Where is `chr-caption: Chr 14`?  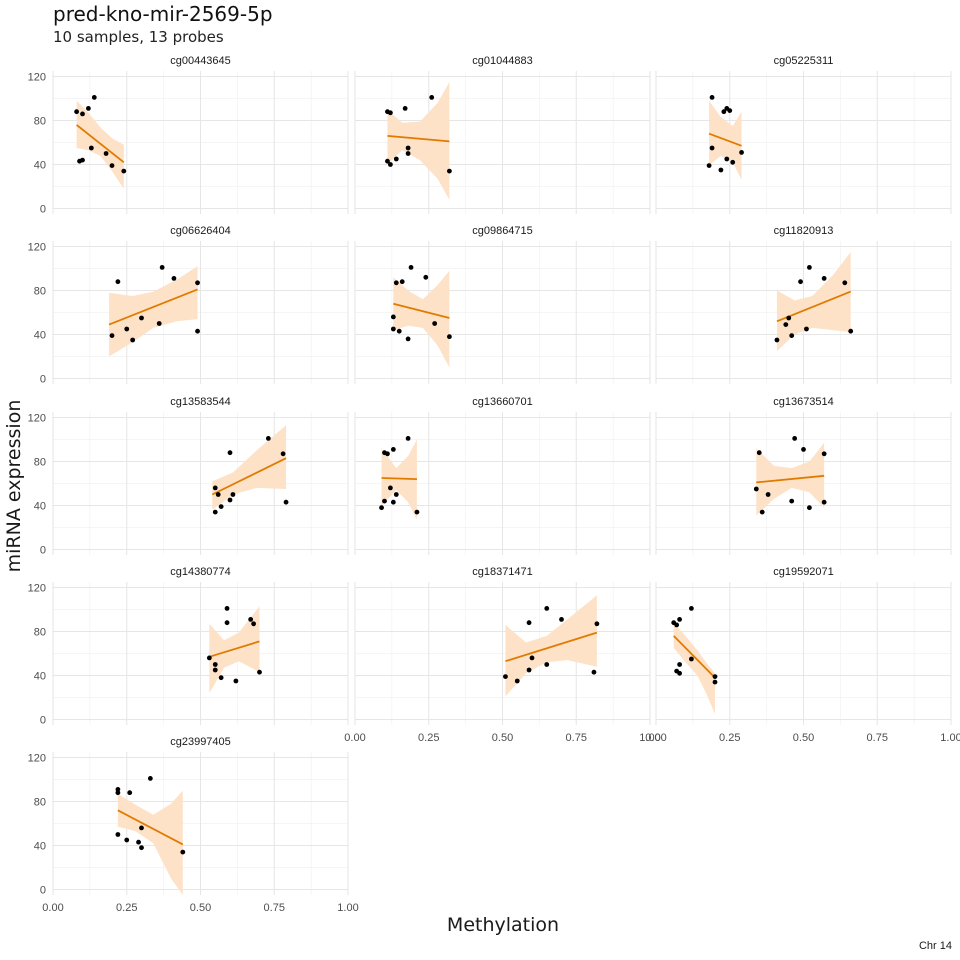 chr-caption: Chr 14 is located at coordinates (935, 946).